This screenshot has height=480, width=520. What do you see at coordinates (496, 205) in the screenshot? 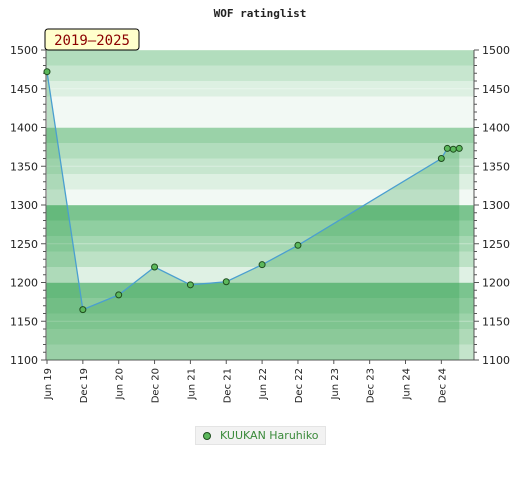
I see `y-tick-label-right: 1300` at bounding box center [496, 205].